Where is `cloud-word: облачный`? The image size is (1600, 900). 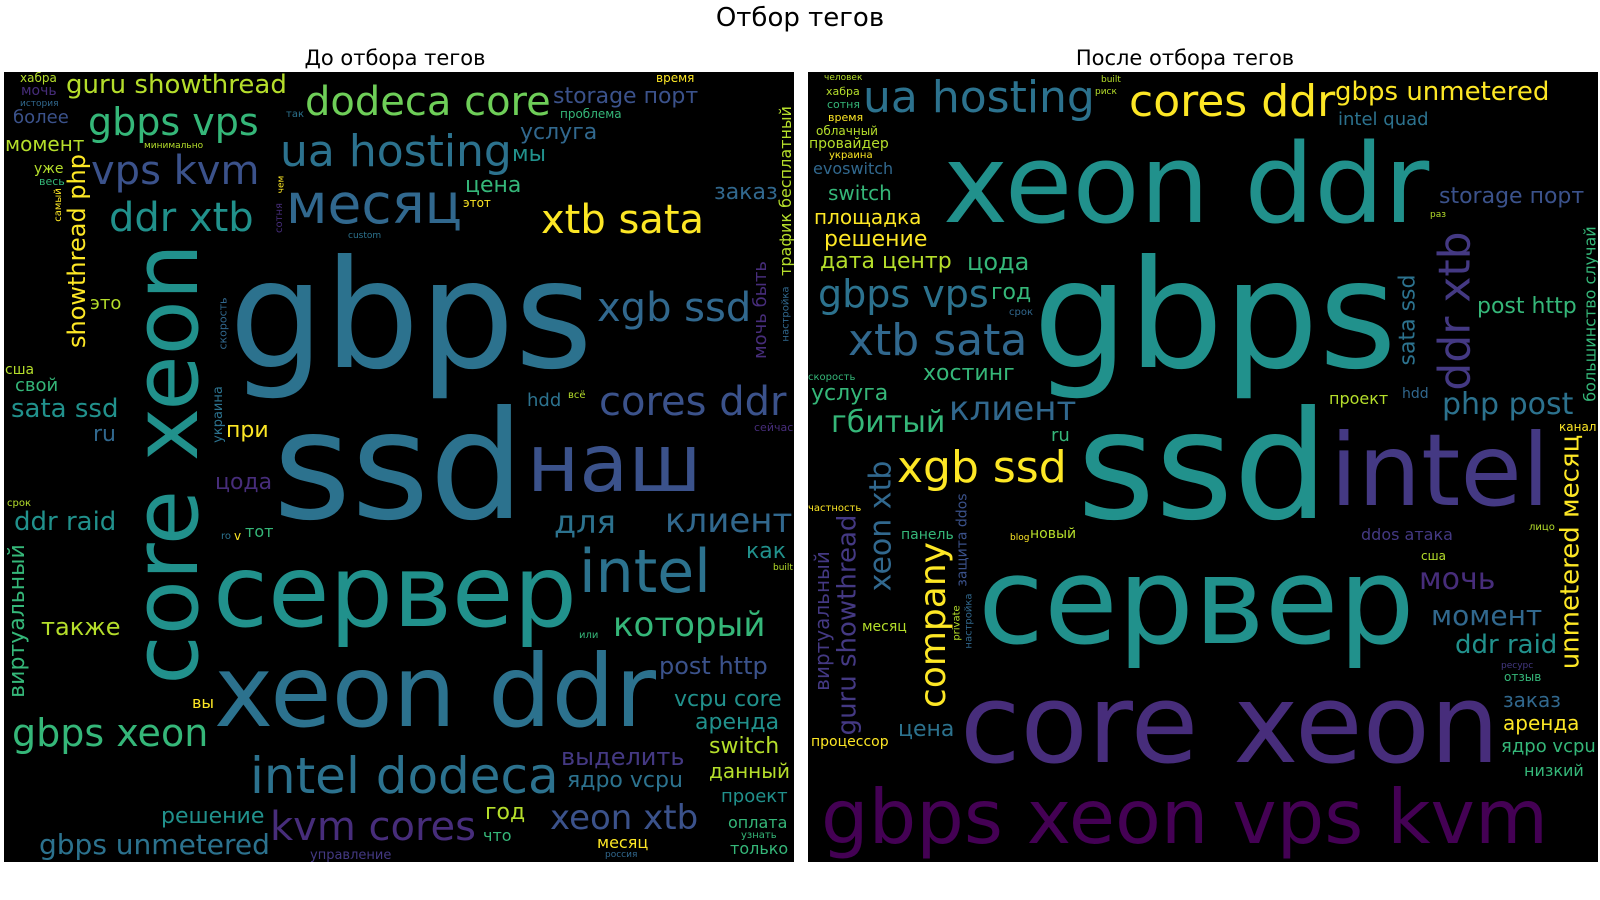
cloud-word: облачный is located at coordinates (847, 131).